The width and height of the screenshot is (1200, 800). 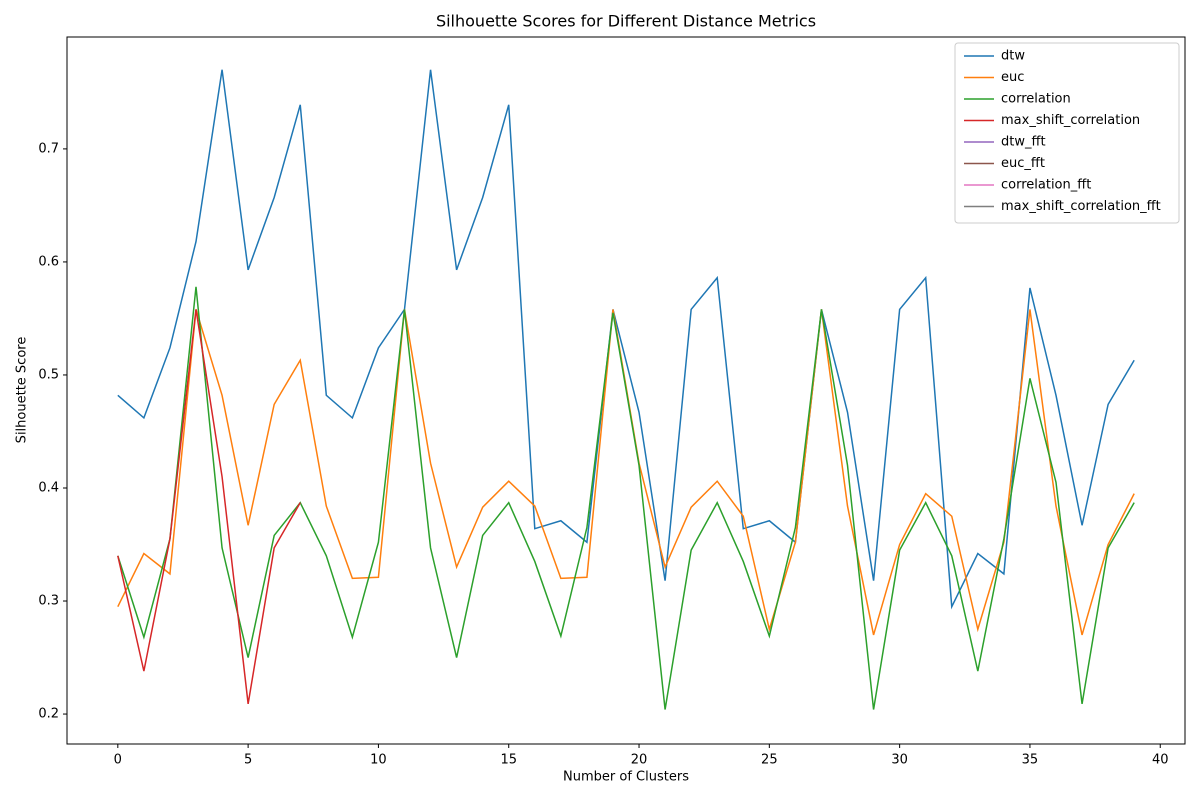 What do you see at coordinates (1013, 56) in the screenshot?
I see `legend-label: dtw` at bounding box center [1013, 56].